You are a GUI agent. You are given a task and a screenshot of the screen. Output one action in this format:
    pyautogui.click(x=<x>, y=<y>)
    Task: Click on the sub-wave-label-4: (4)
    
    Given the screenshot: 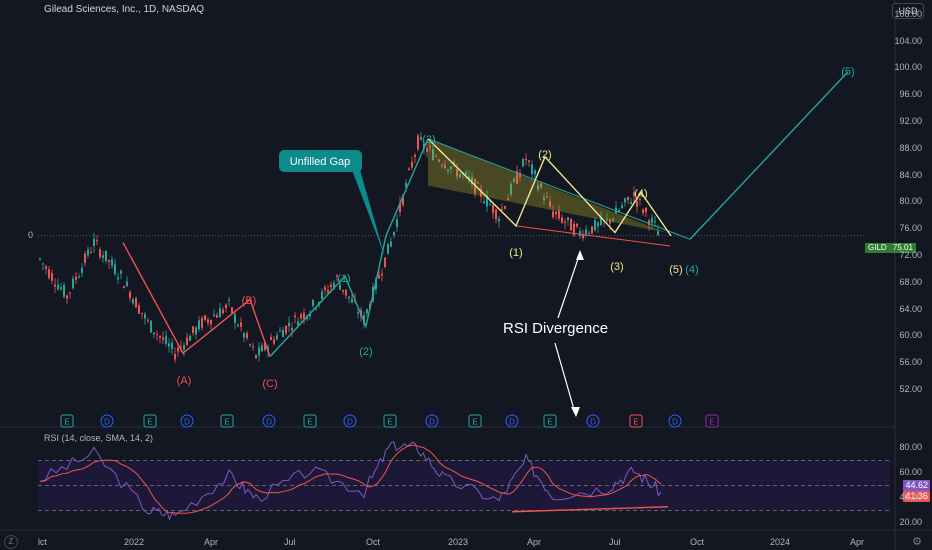 What is the action you would take?
    pyautogui.click(x=640, y=194)
    